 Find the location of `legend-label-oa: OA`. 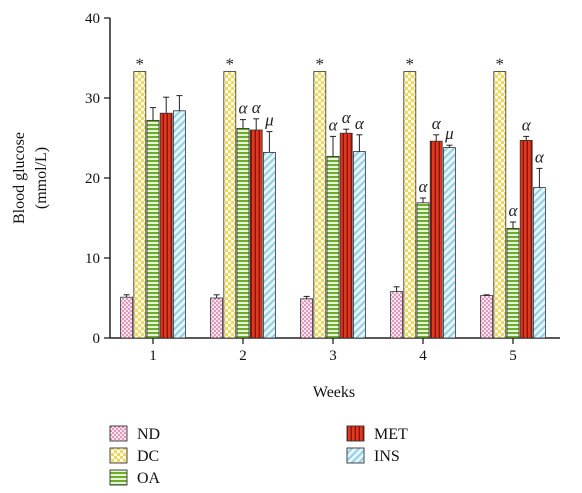

legend-label-oa: OA is located at coordinates (149, 478).